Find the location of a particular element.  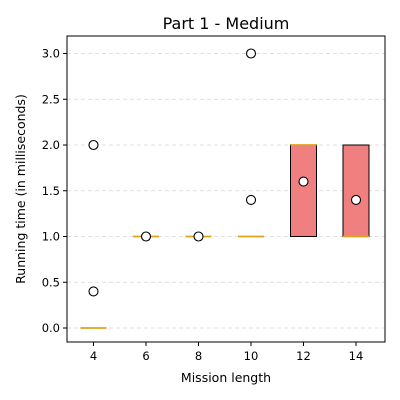

x-tick-label: 14 is located at coordinates (356, 356).